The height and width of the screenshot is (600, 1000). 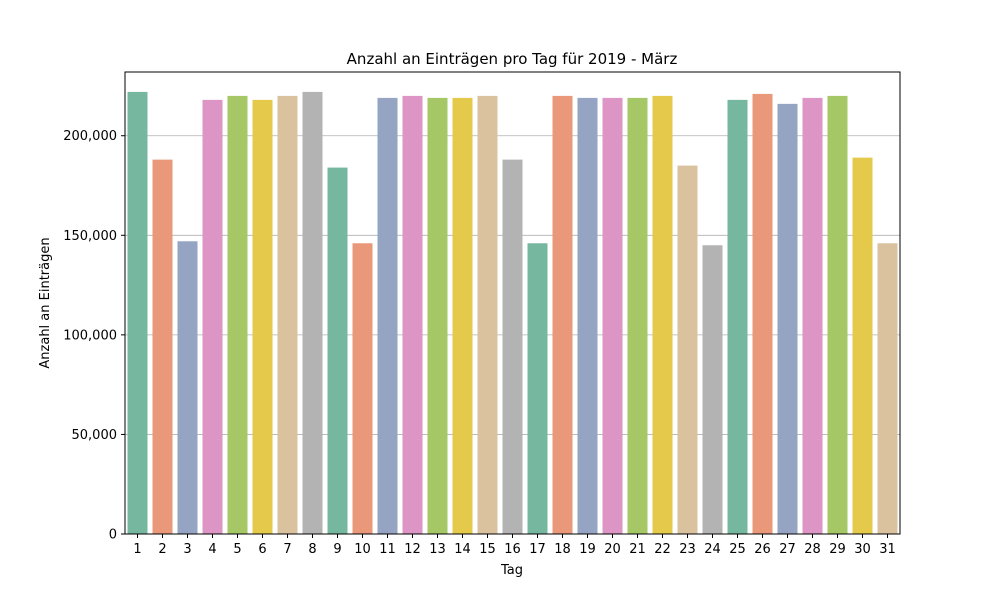 What do you see at coordinates (712, 549) in the screenshot?
I see `x-tick-label: 24` at bounding box center [712, 549].